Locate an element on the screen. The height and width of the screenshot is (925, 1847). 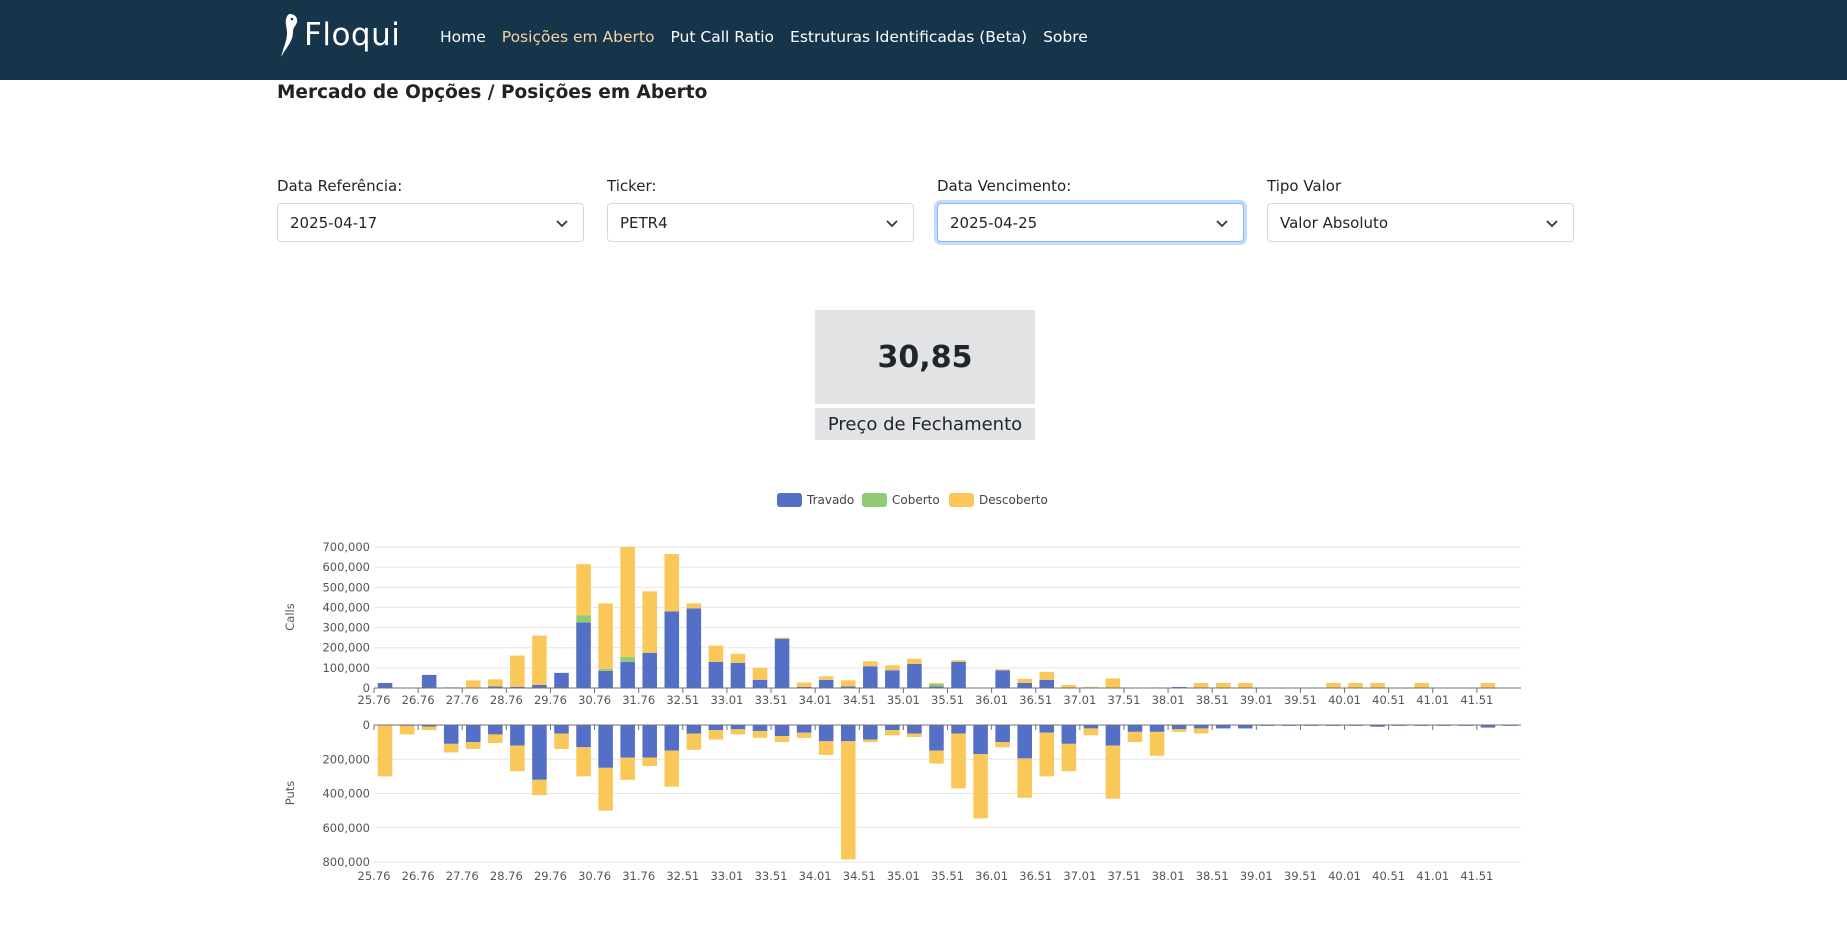
puts-y-tick-label: 0 is located at coordinates (366, 725).